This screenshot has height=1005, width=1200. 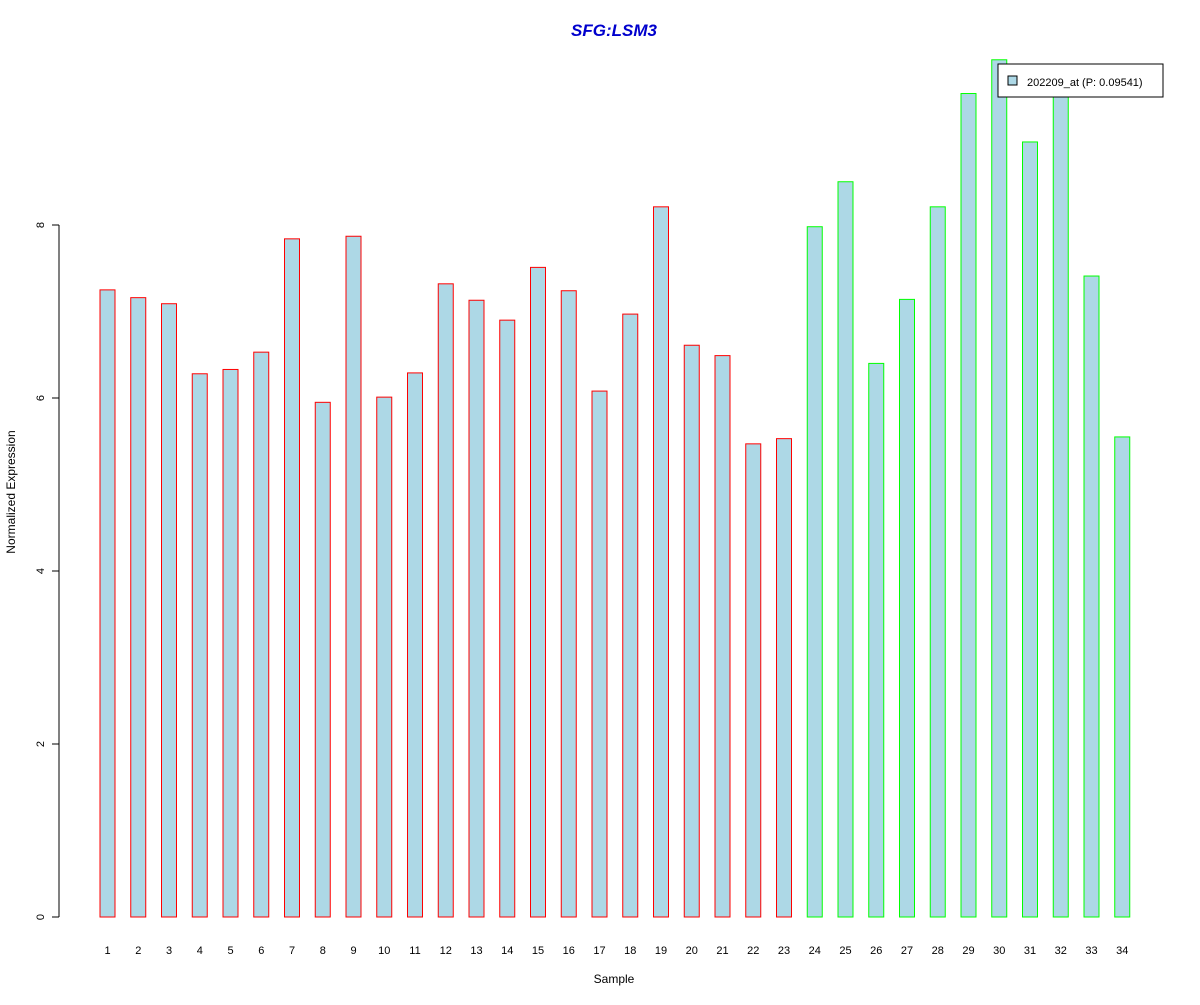 What do you see at coordinates (230, 951) in the screenshot?
I see `x-tick-label: 5` at bounding box center [230, 951].